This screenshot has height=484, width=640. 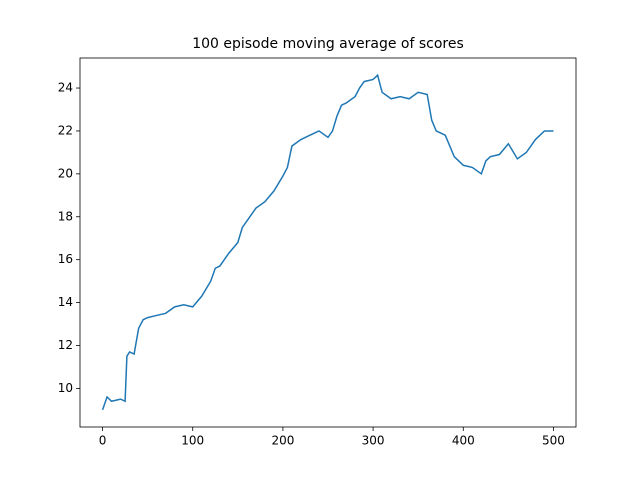 What do you see at coordinates (328, 44) in the screenshot?
I see `chart-title: 100 episode moving average of scores` at bounding box center [328, 44].